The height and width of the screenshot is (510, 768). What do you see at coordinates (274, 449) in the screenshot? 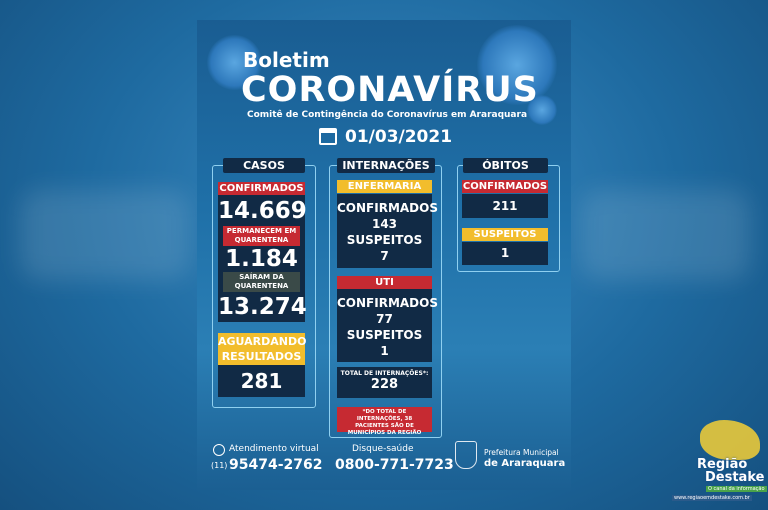
I see `whatsapp-label: Atendimento virtual` at bounding box center [274, 449].